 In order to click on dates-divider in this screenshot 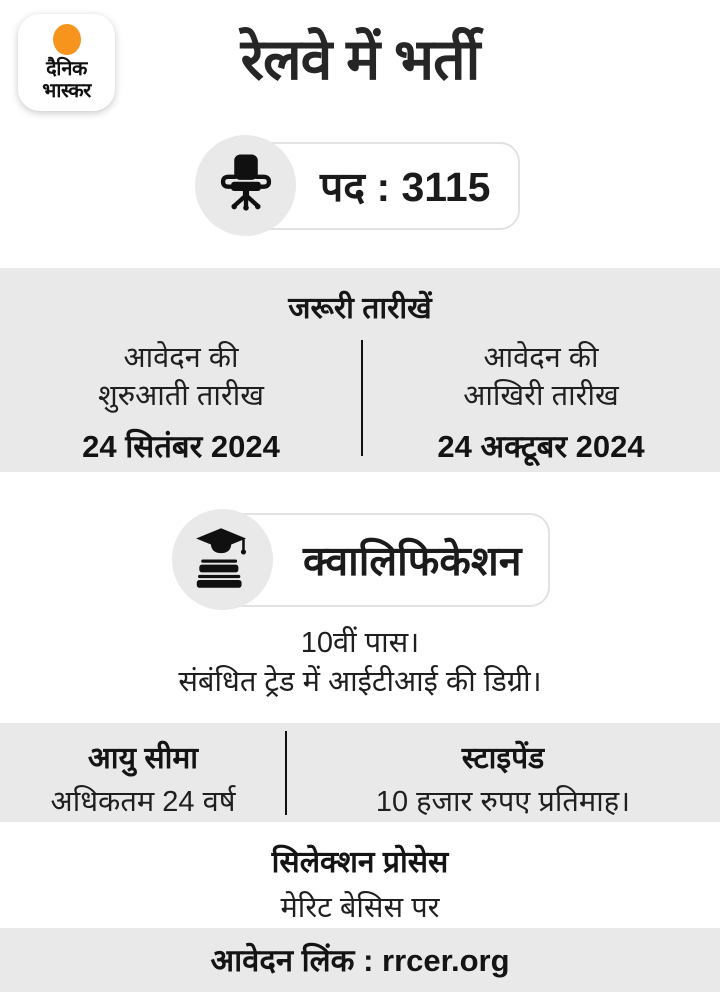, I will do `click(362, 398)`.